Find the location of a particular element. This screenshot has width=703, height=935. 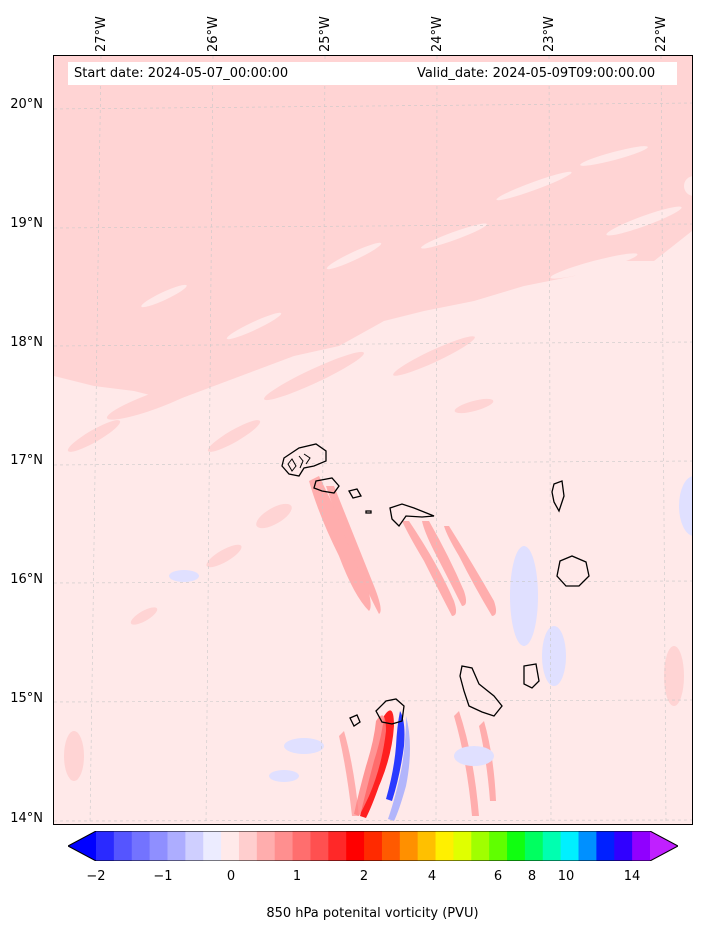

header-bar is located at coordinates (372, 73).